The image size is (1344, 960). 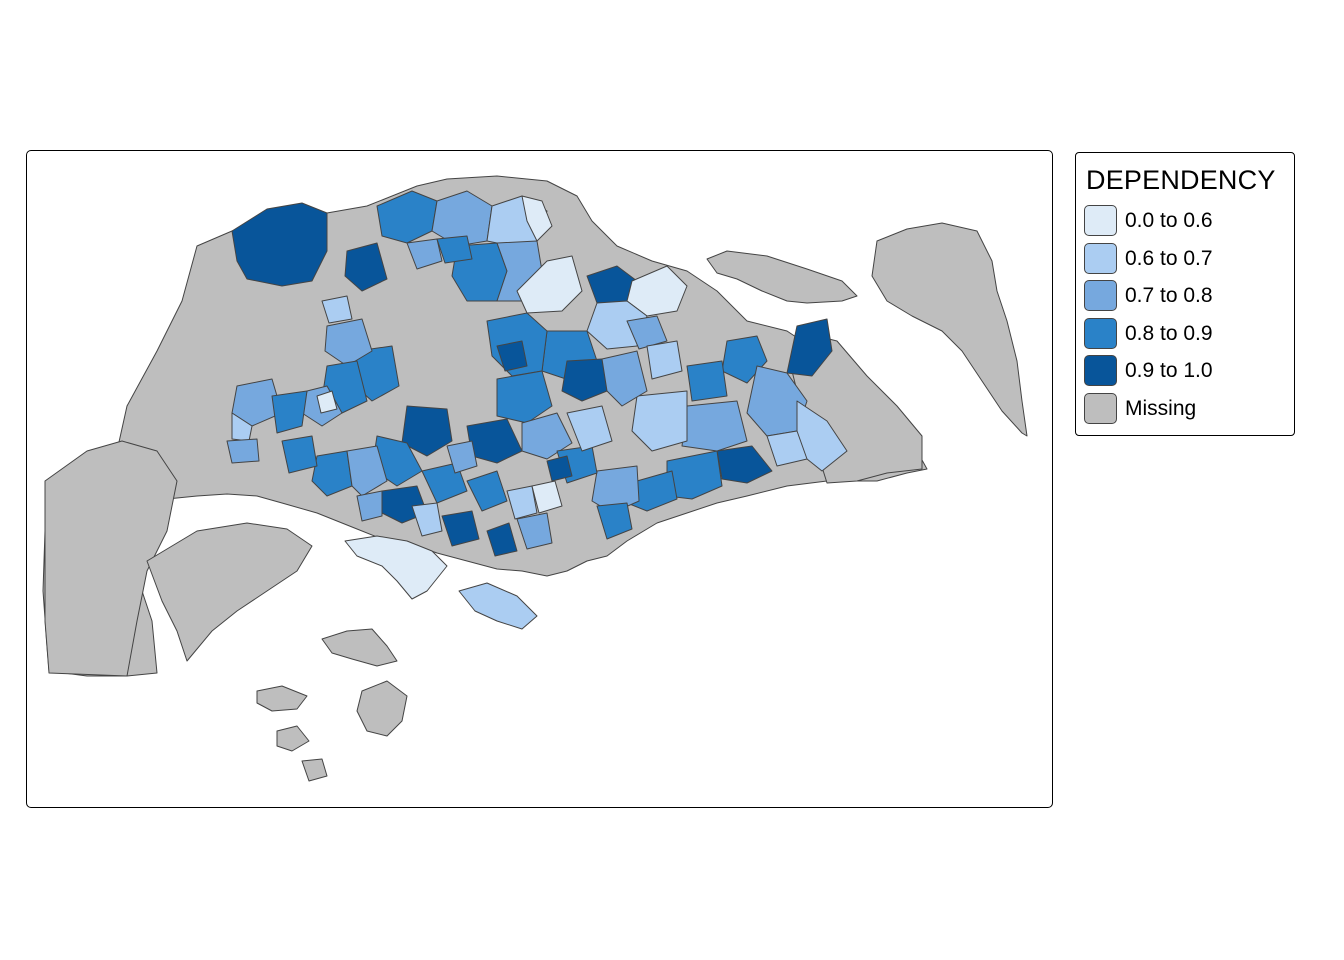 I want to click on legend-item-5: Missing, so click(x=1186, y=409).